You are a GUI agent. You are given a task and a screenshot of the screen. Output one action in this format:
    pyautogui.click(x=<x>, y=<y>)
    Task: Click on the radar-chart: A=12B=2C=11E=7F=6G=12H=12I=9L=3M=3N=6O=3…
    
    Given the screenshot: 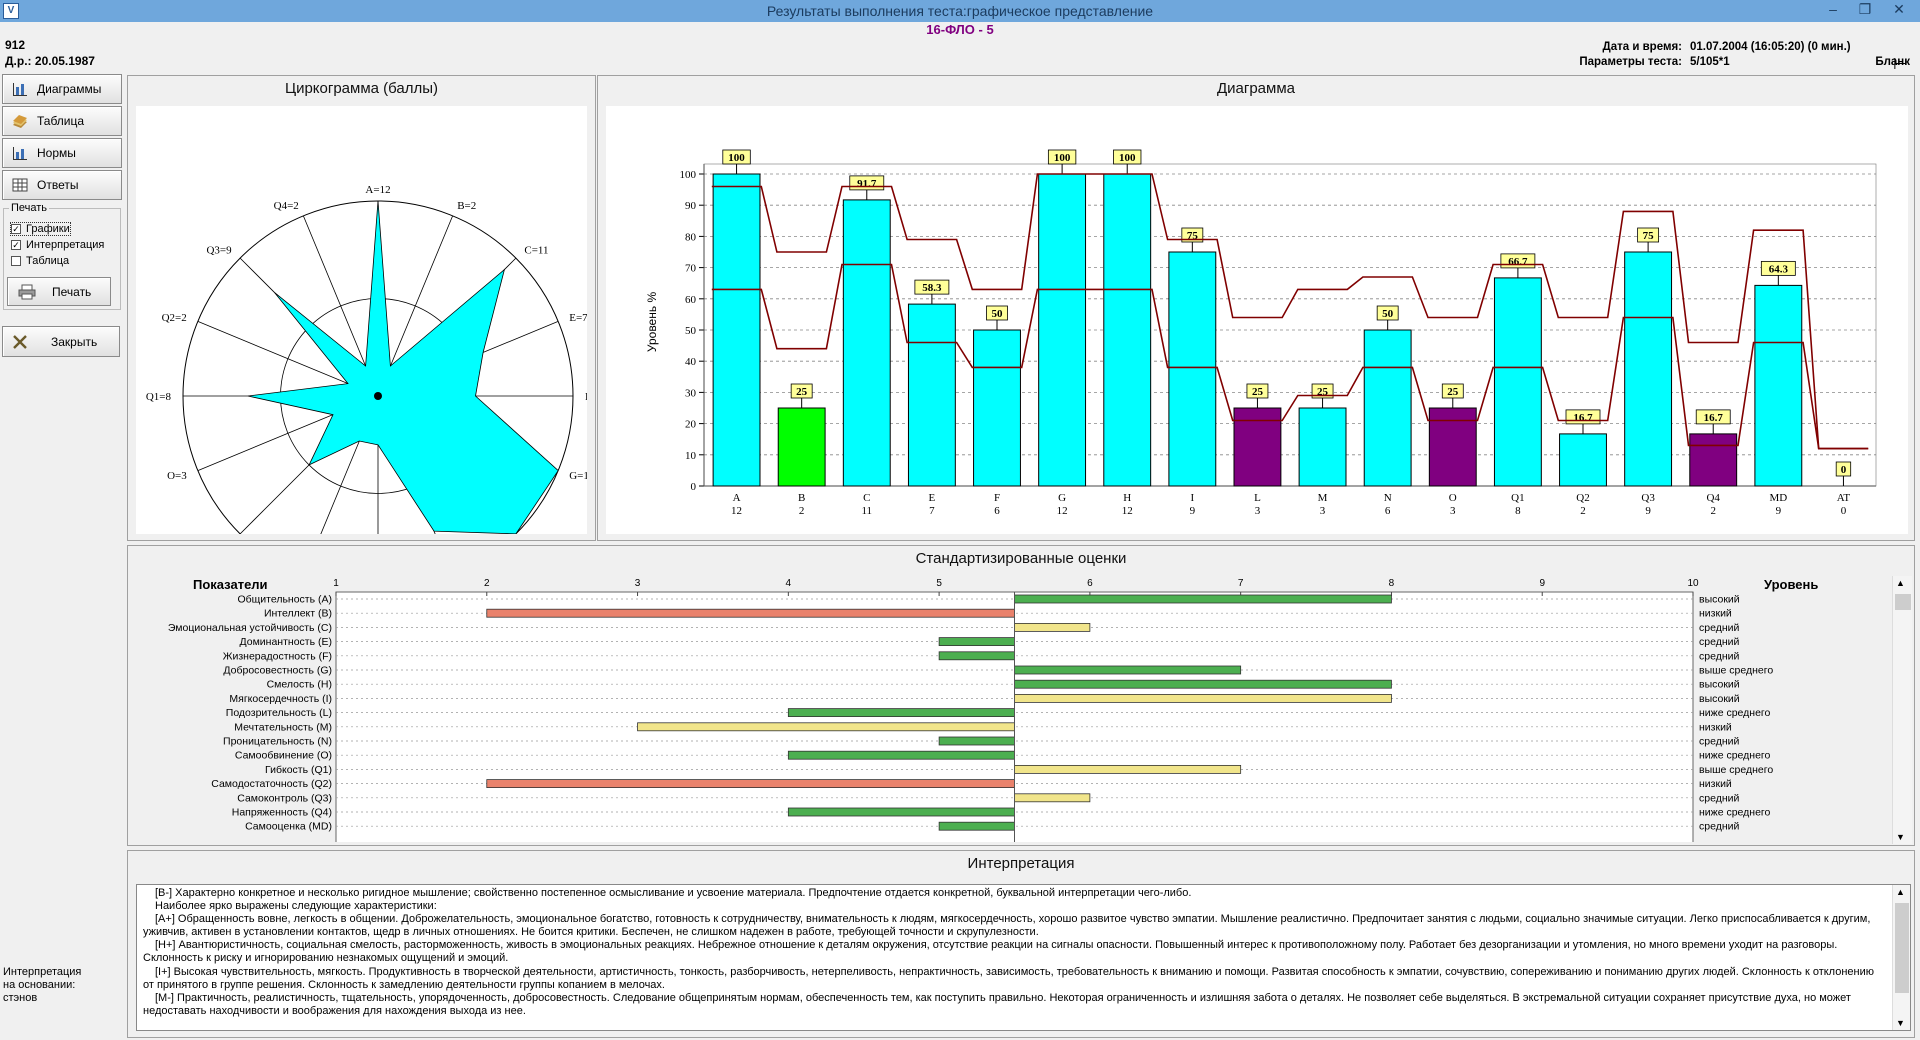 What is the action you would take?
    pyautogui.click(x=374, y=397)
    